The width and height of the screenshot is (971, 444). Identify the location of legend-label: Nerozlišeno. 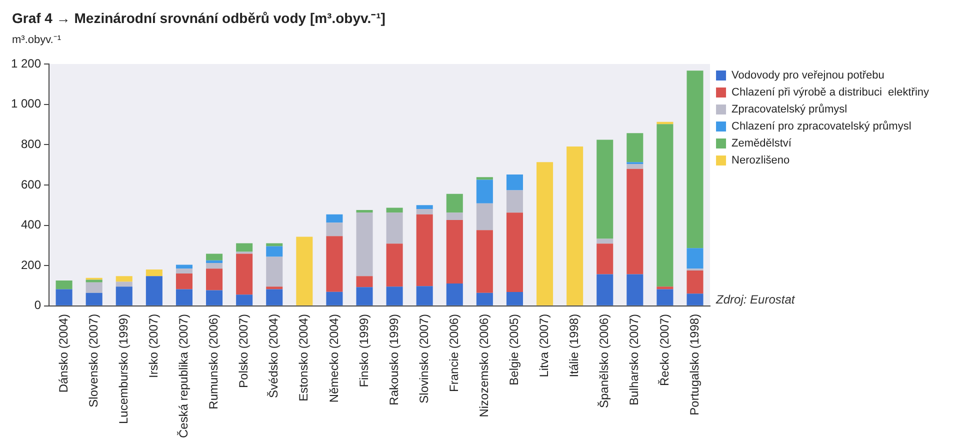
(761, 160).